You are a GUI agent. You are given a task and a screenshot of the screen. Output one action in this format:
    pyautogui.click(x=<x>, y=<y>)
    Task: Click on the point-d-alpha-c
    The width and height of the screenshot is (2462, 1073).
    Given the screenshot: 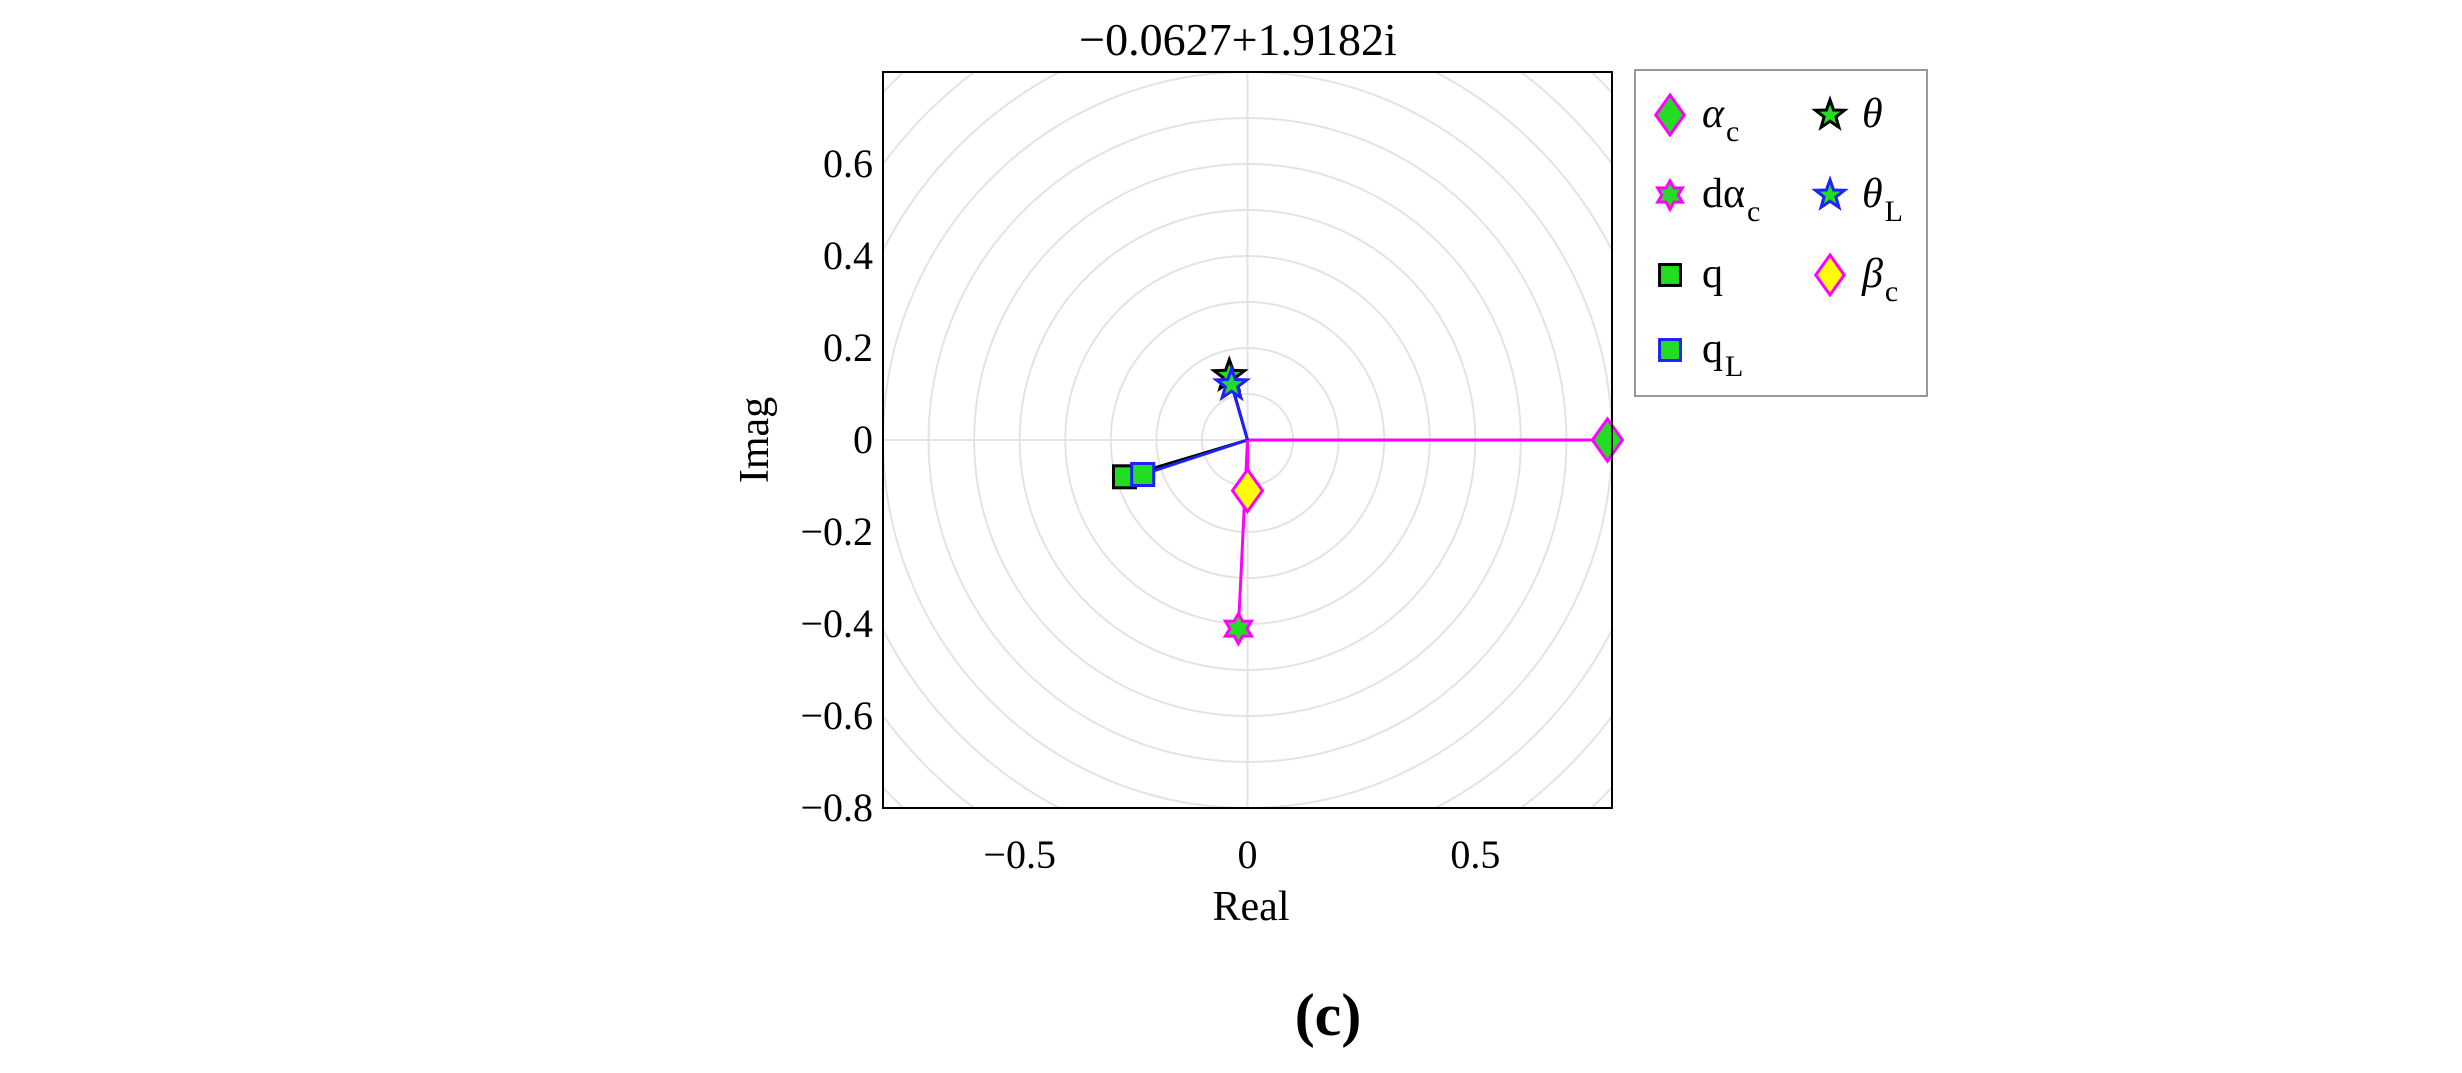 What is the action you would take?
    pyautogui.click(x=1238, y=628)
    